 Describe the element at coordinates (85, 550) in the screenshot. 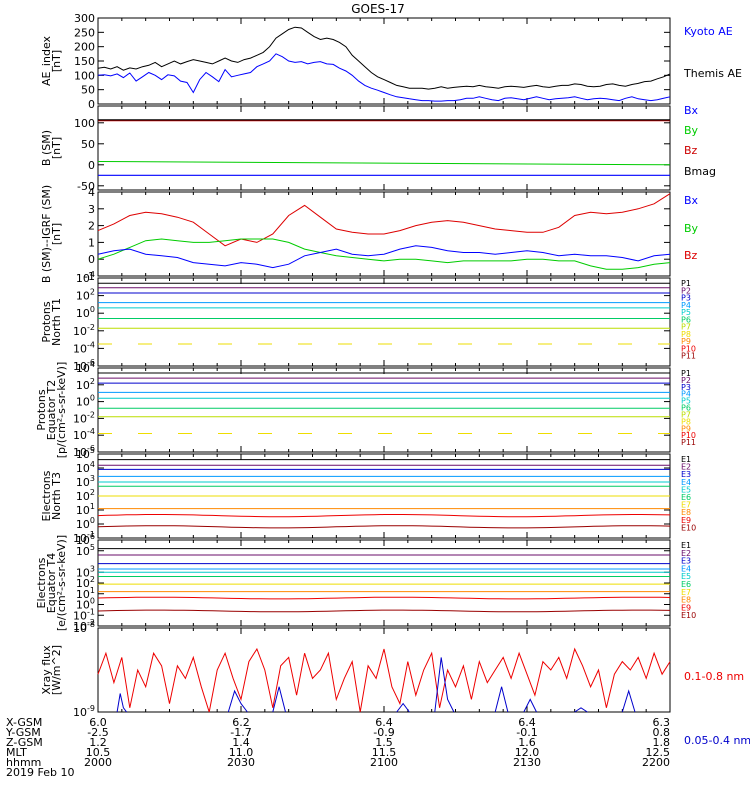

I see `y-tick-label: 10⁵` at that location.